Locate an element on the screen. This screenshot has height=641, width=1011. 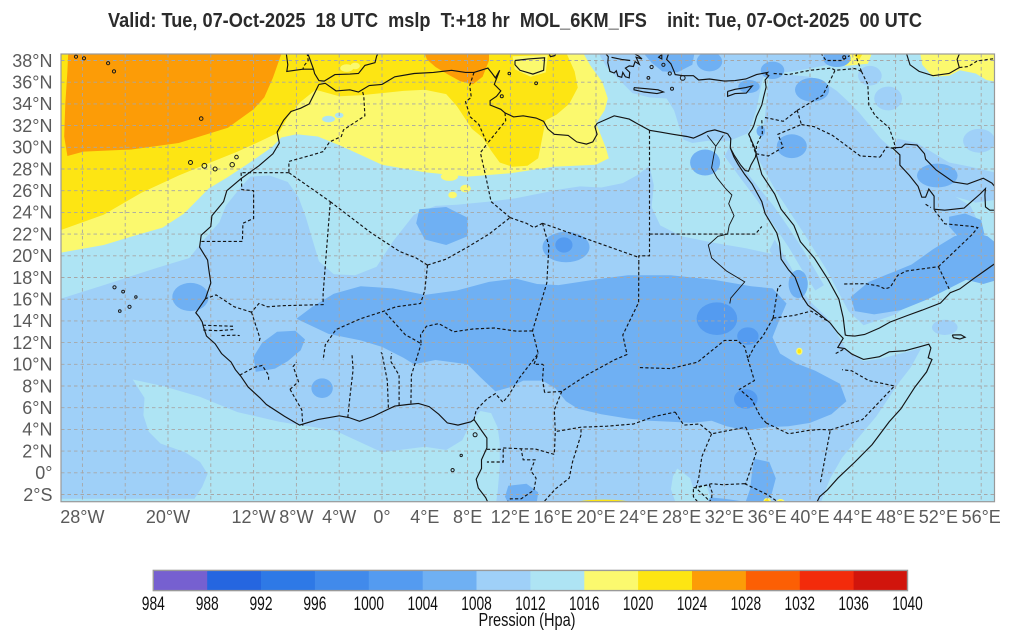
svg-text: 1004 is located at coordinates (422, 604).